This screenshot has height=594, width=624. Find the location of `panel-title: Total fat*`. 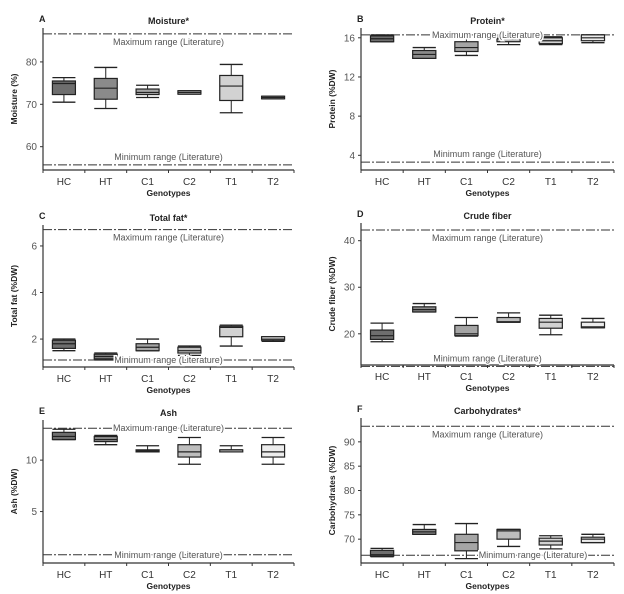

panel-title: Total fat* is located at coordinates (169, 218).